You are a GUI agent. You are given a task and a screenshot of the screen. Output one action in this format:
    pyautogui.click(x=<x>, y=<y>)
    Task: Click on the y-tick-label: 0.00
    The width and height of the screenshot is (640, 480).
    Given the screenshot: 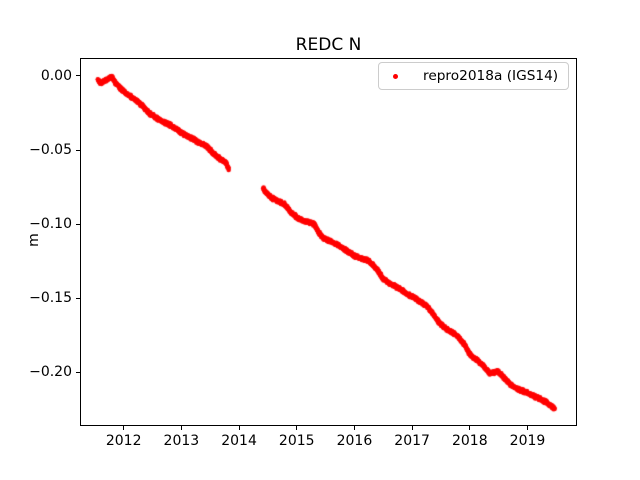 What is the action you would take?
    pyautogui.click(x=56, y=75)
    